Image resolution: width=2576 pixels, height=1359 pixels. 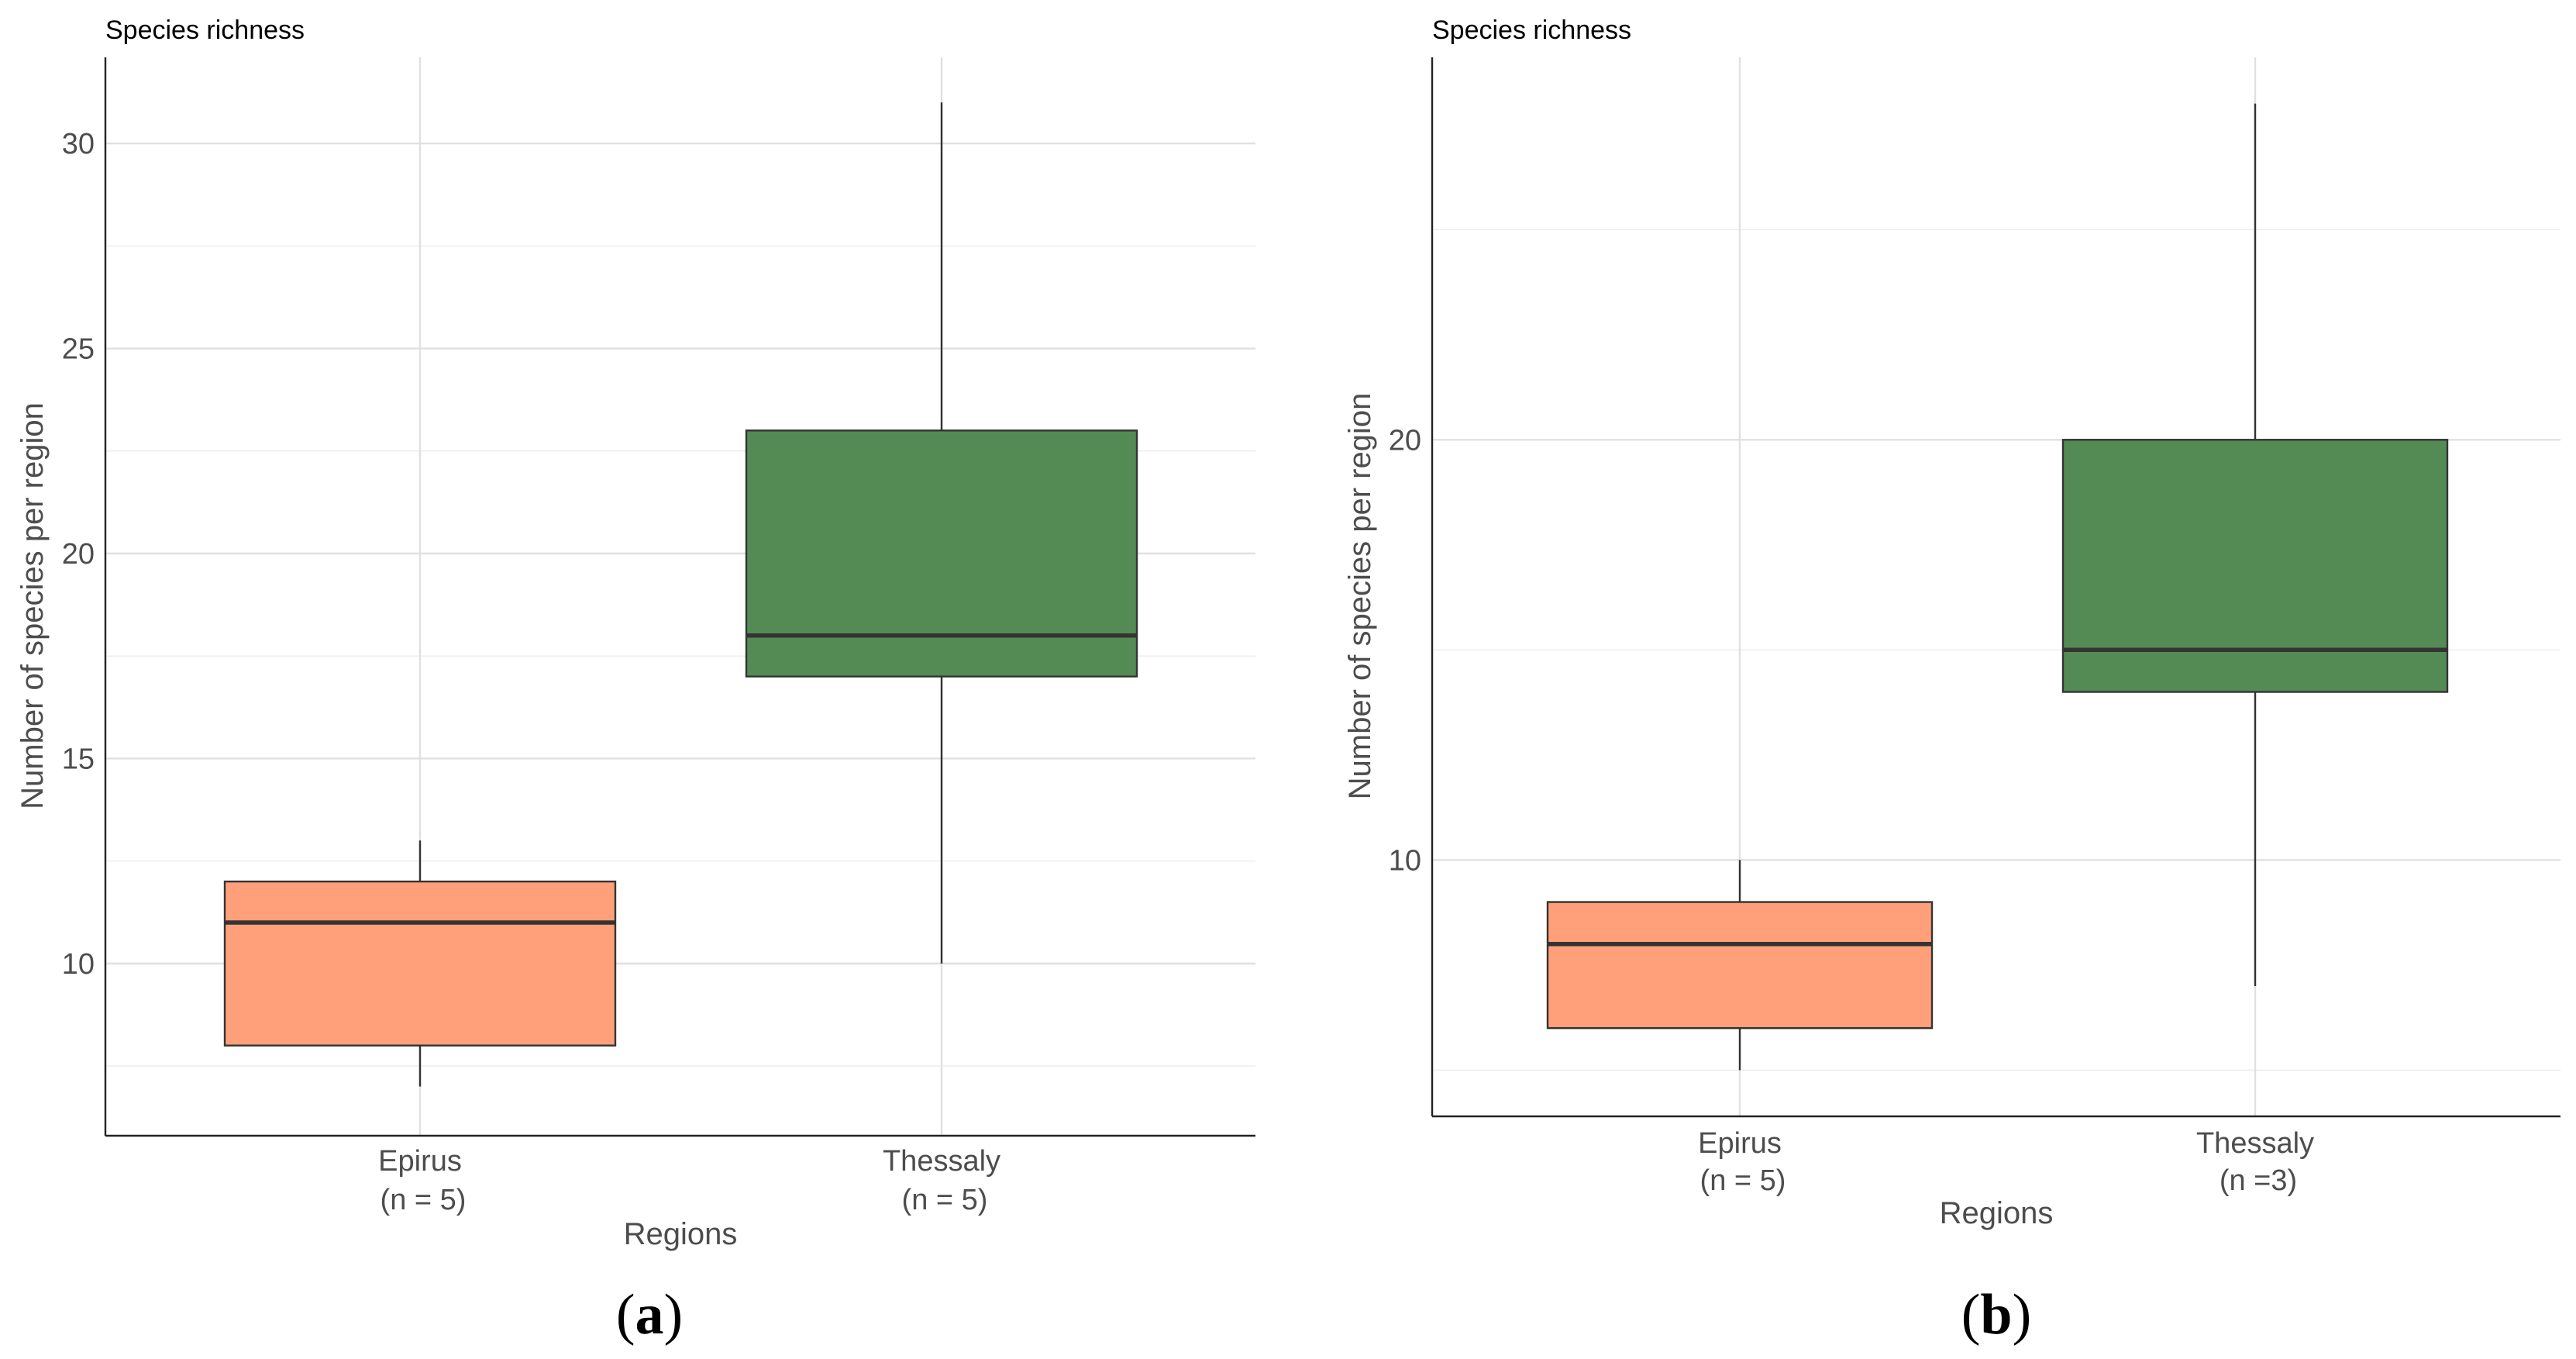 I want to click on y-tick-label: 30, so click(x=78, y=144).